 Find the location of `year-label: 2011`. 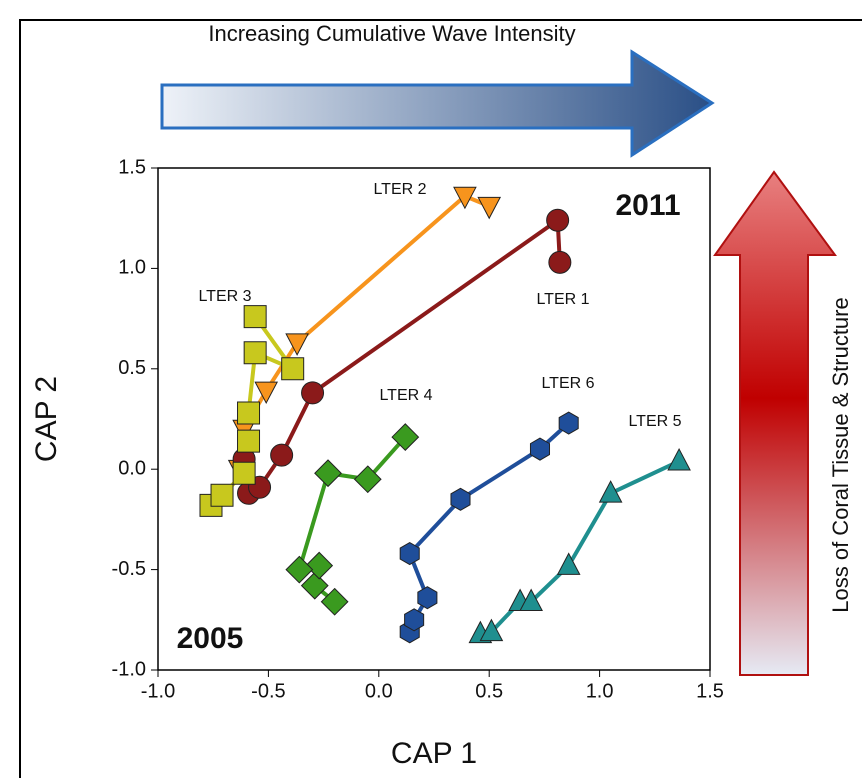

year-label: 2011 is located at coordinates (647, 205).